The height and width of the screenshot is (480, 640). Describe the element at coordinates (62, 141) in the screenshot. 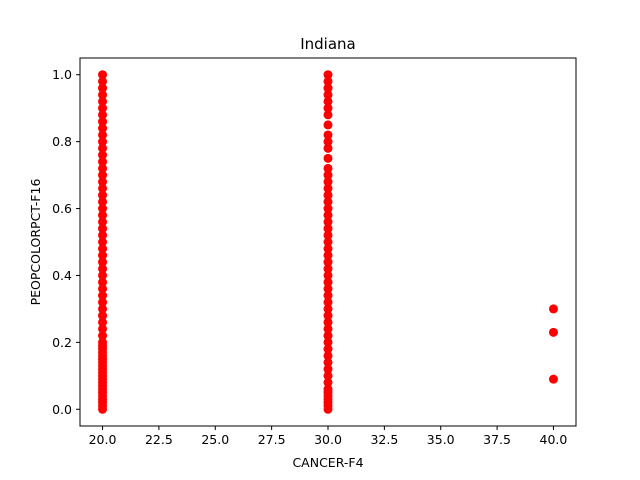

I see `y-tick-label: 0.8` at that location.